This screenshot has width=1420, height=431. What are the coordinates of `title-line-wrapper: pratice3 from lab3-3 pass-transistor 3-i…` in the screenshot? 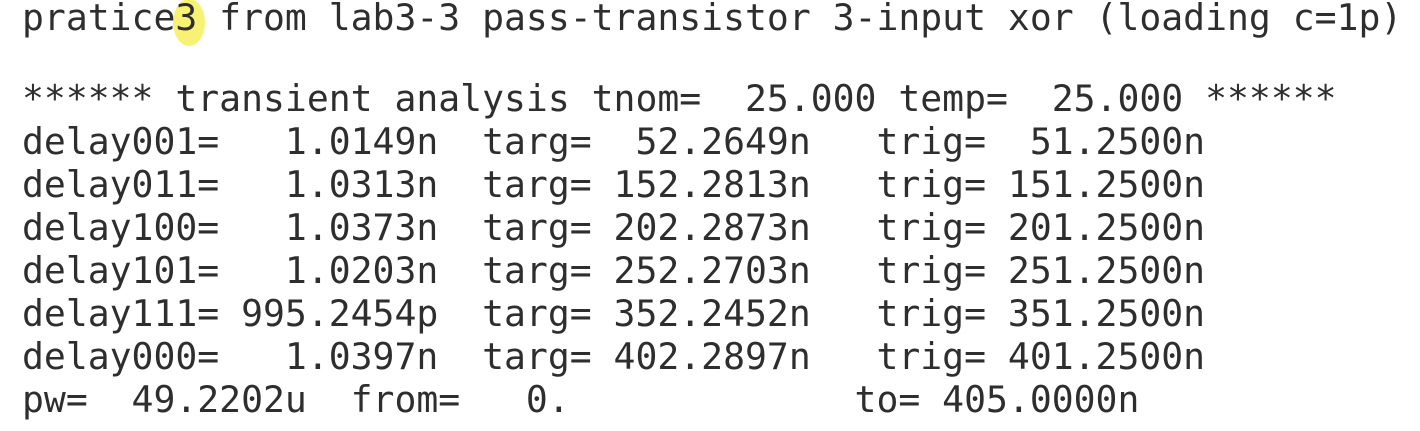 It's located at (710, 23).